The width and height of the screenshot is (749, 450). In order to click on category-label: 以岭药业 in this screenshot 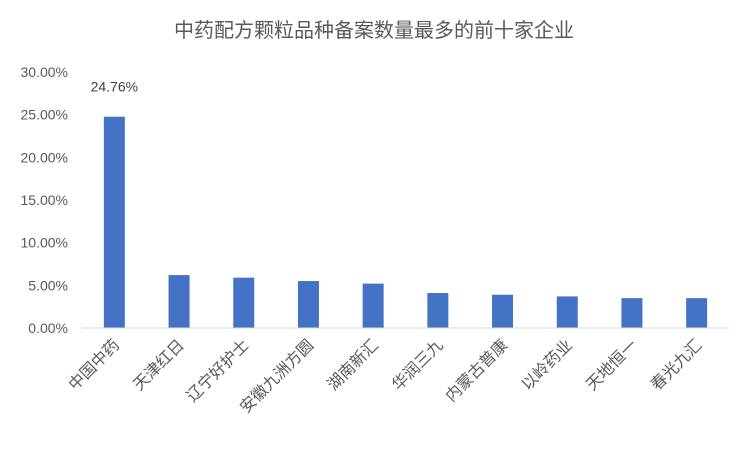, I will do `click(546, 364)`.